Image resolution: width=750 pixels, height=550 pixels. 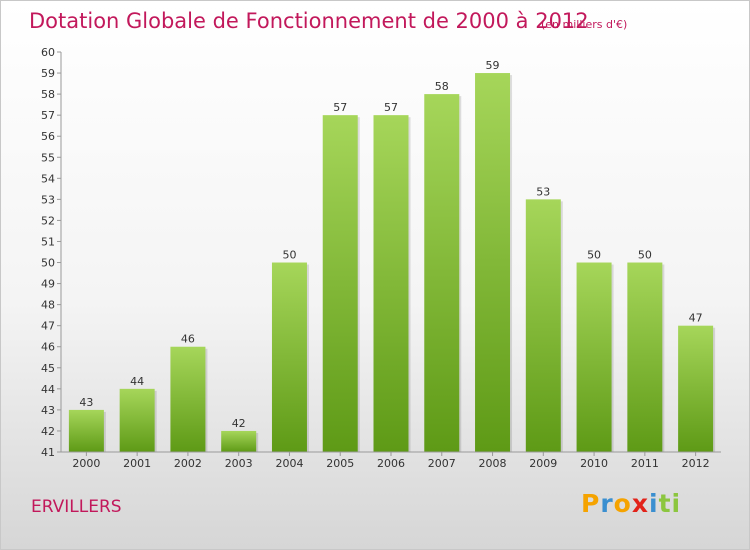 I want to click on y-tick-label: 58, so click(x=48, y=94).